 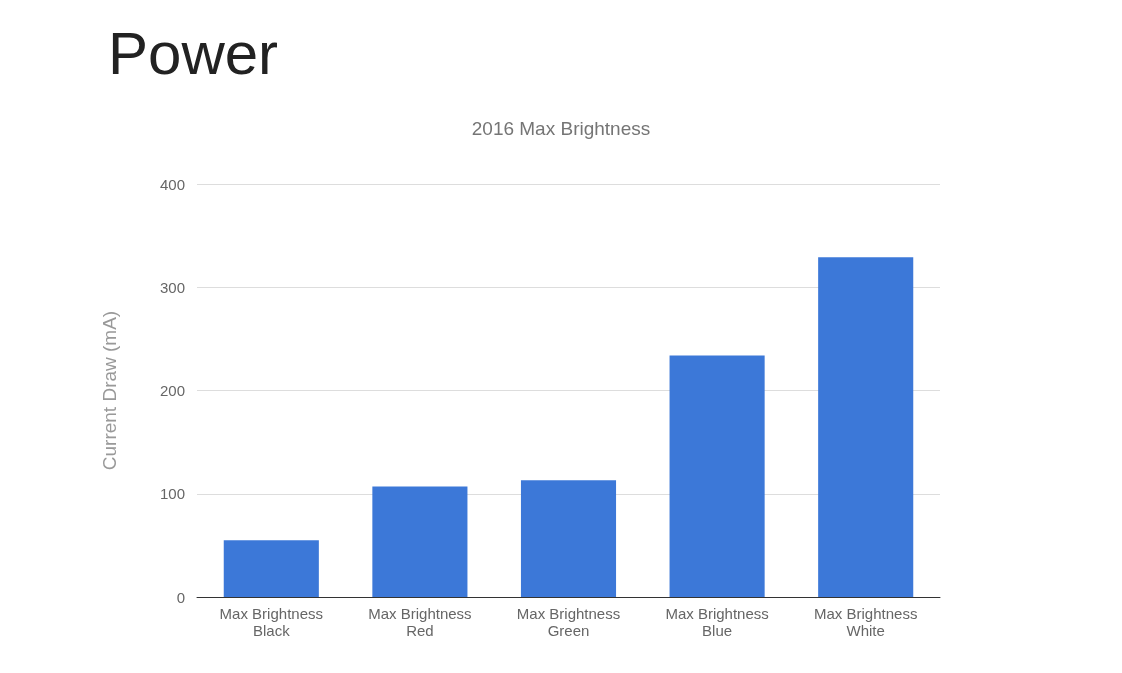 I want to click on x-tick-label: Max Brightness Red, so click(x=420, y=622).